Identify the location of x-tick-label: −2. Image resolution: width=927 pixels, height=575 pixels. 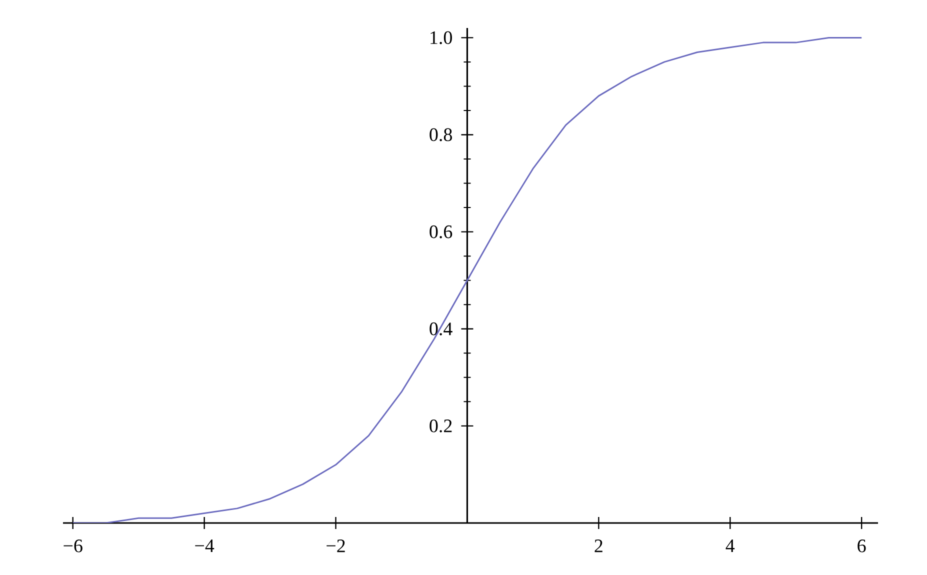
(335, 546).